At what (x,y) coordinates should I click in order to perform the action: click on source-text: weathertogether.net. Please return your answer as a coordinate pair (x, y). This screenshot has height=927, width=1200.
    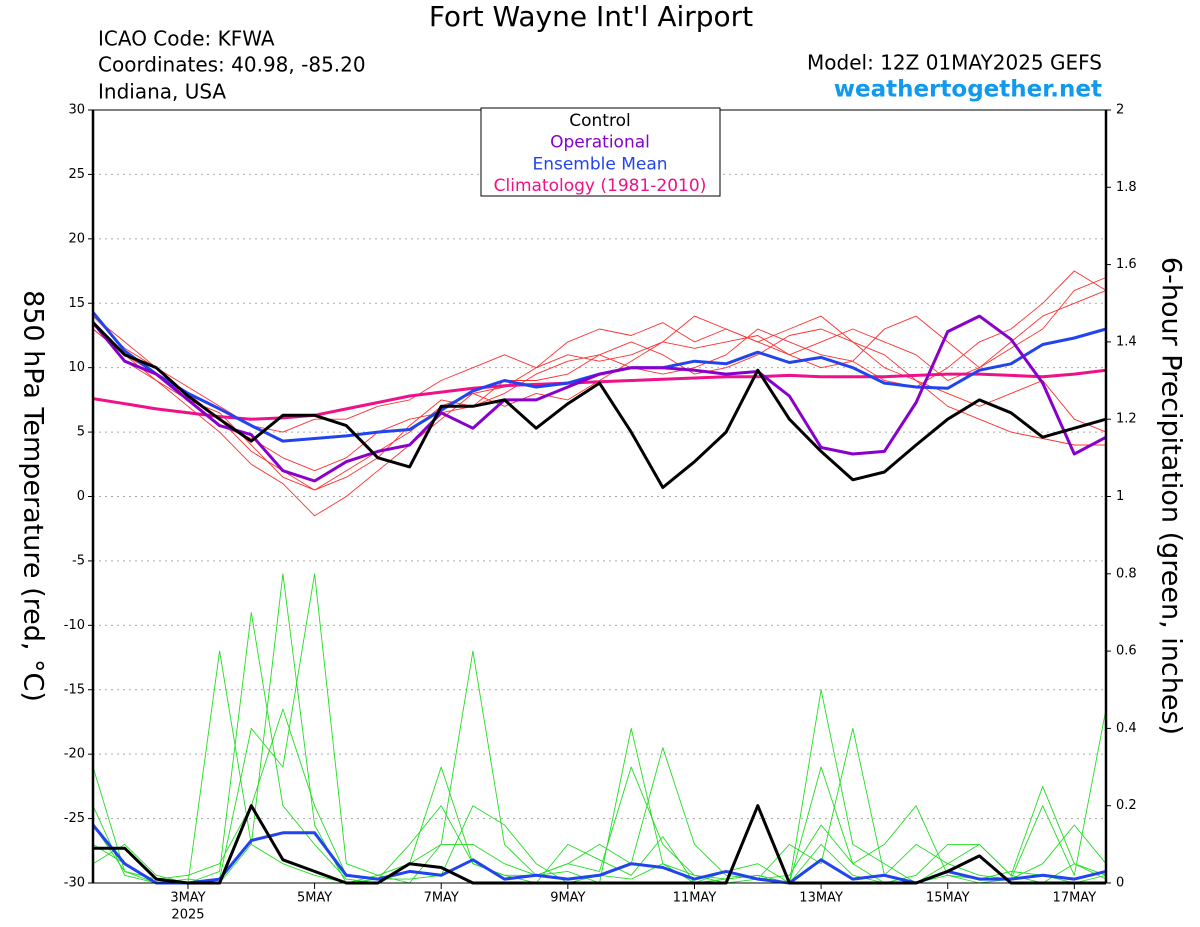
    Looking at the image, I should click on (968, 90).